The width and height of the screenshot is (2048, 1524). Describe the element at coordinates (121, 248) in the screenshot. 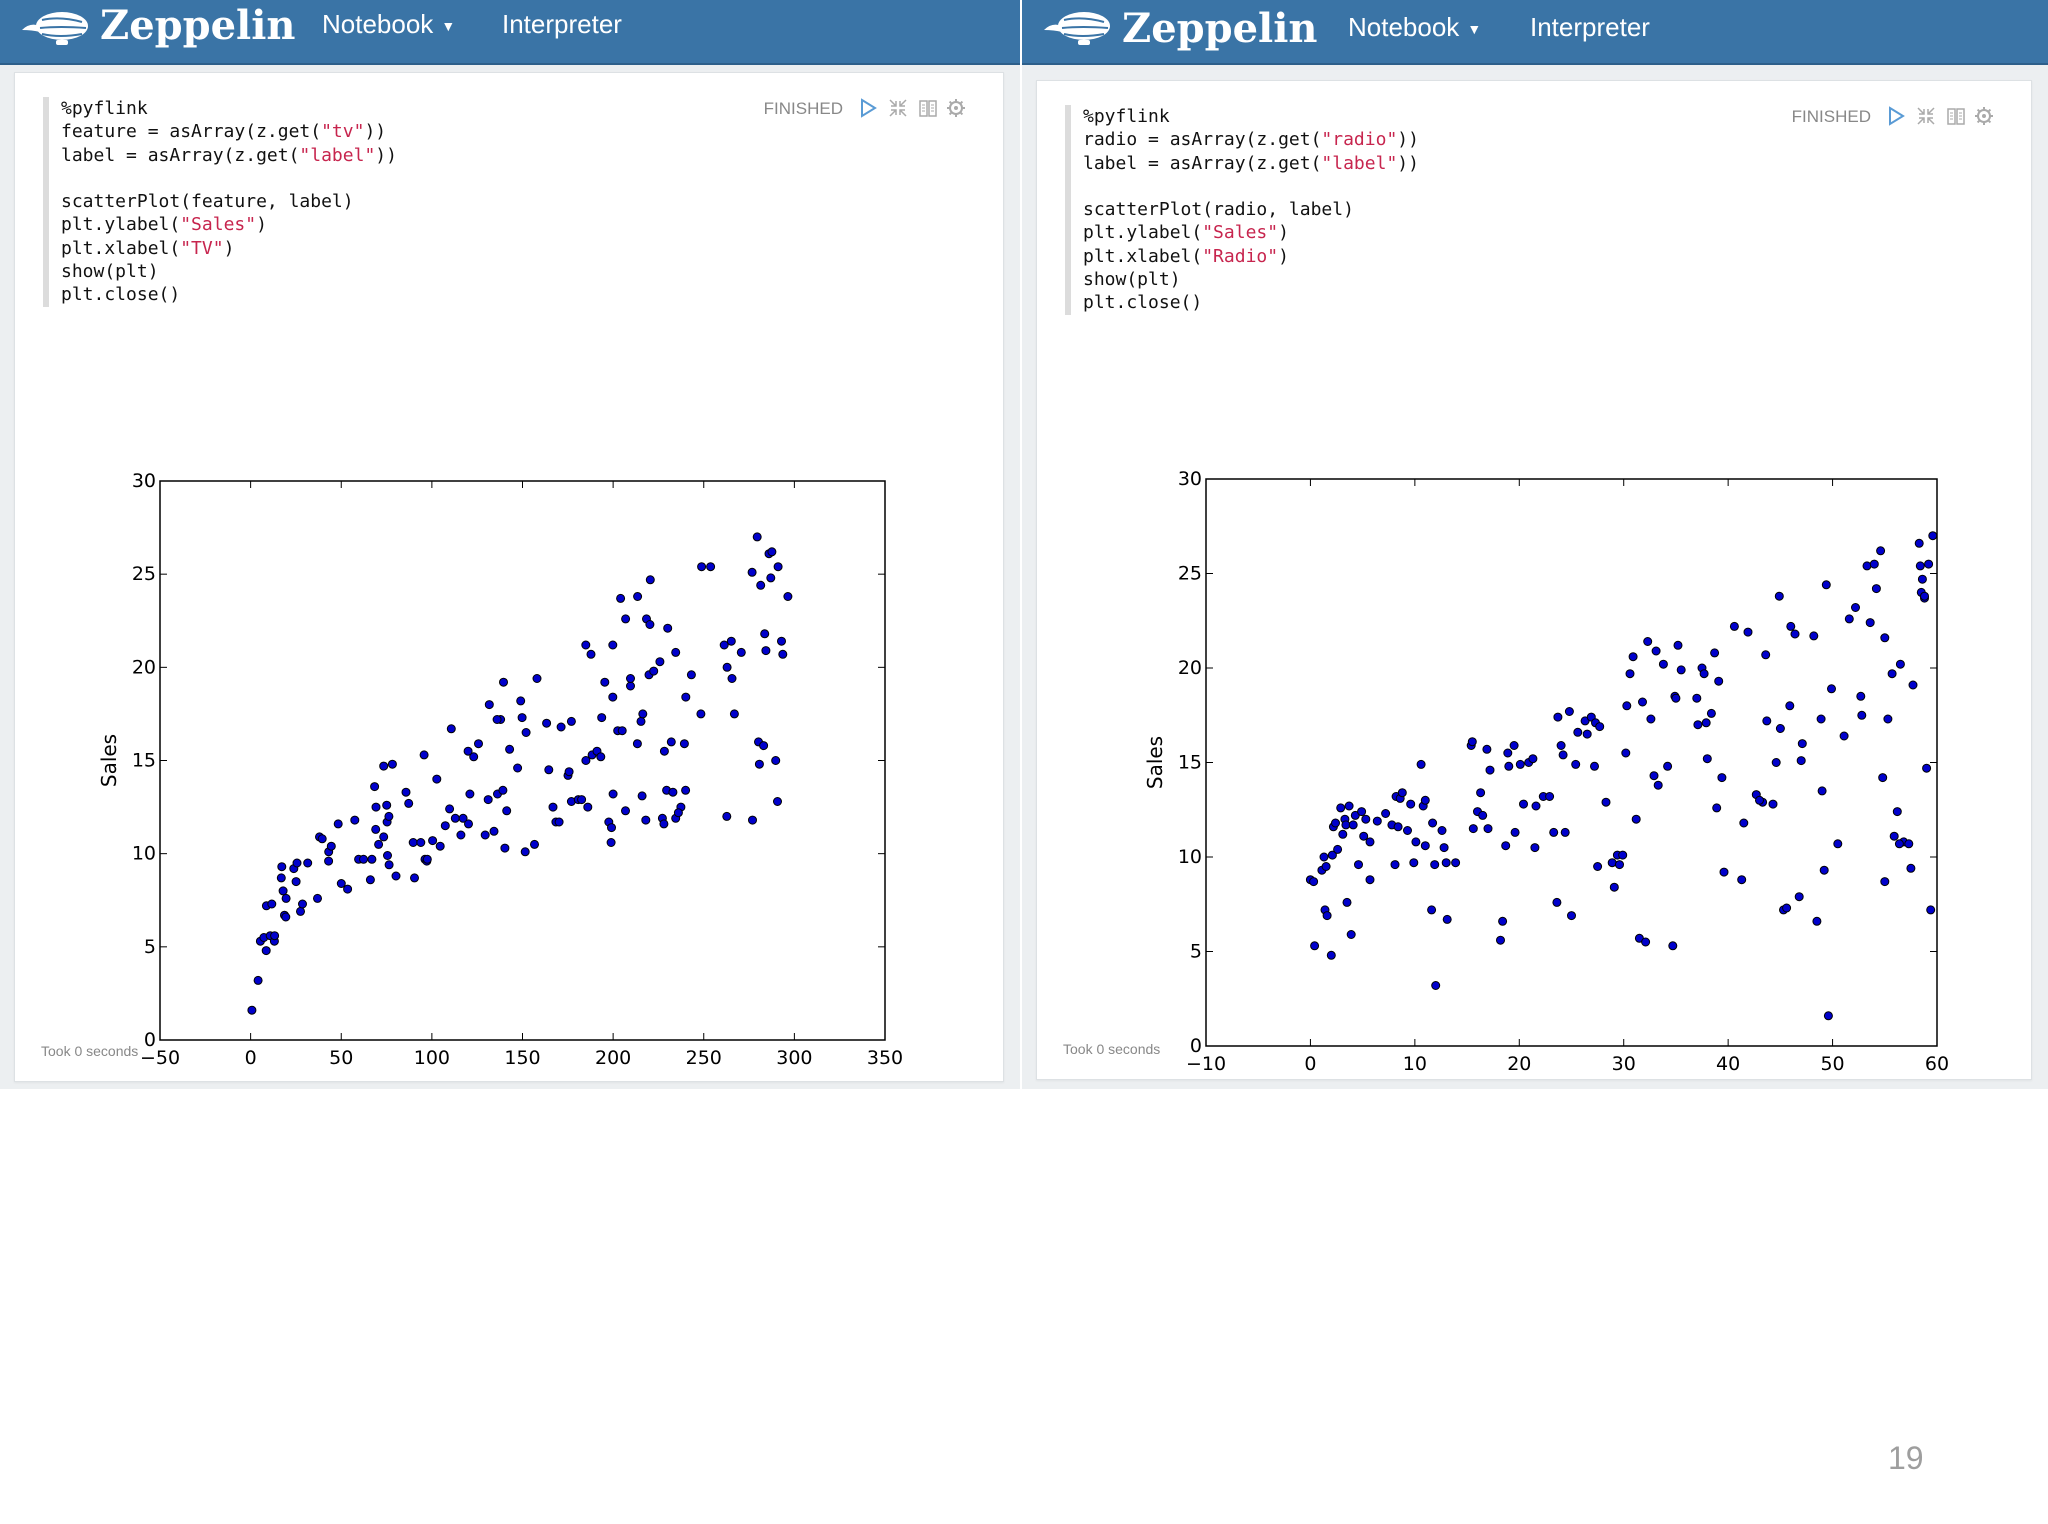

I see `code-text: plt.xlabel(` at that location.